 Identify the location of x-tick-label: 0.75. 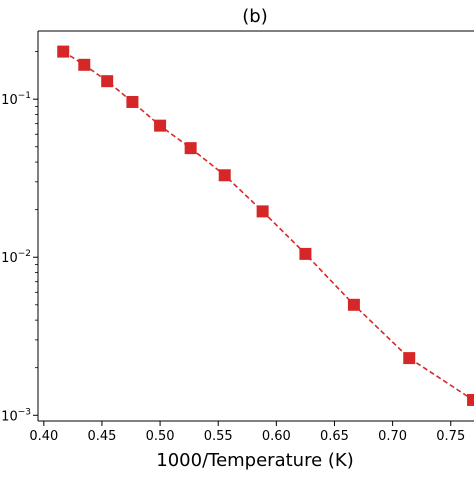
(450, 436).